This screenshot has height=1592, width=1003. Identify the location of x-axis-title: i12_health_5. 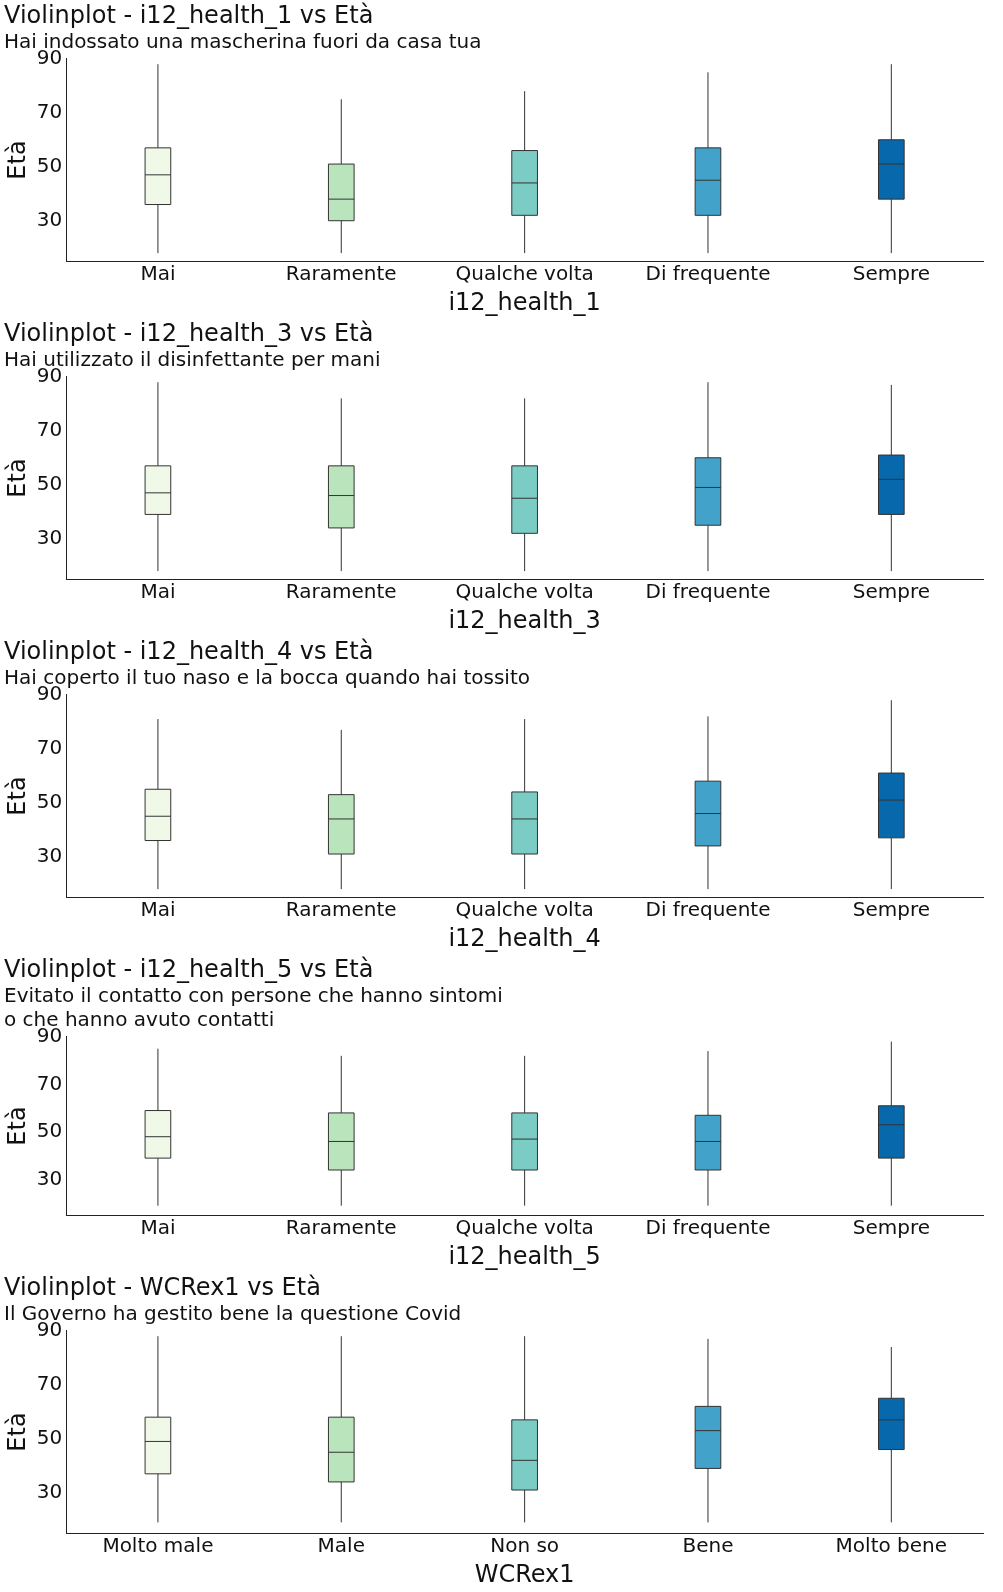
(524, 1255).